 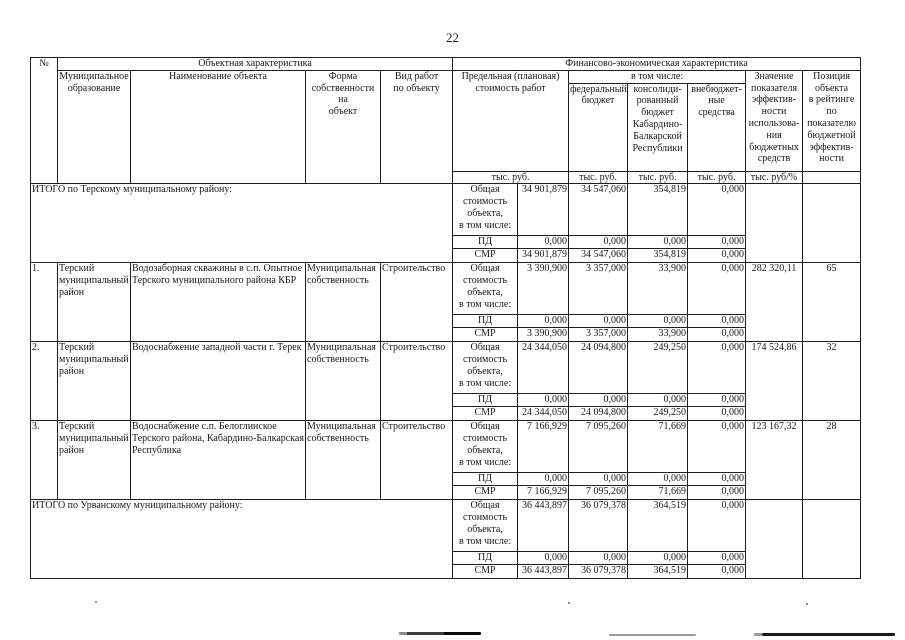 What do you see at coordinates (44, 381) in the screenshot?
I see `item-num: 2.` at bounding box center [44, 381].